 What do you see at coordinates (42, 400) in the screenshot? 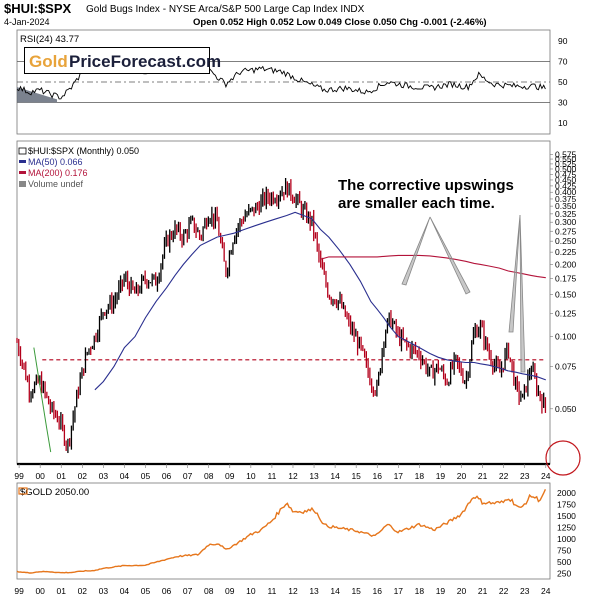
I see `early-trend-line` at bounding box center [42, 400].